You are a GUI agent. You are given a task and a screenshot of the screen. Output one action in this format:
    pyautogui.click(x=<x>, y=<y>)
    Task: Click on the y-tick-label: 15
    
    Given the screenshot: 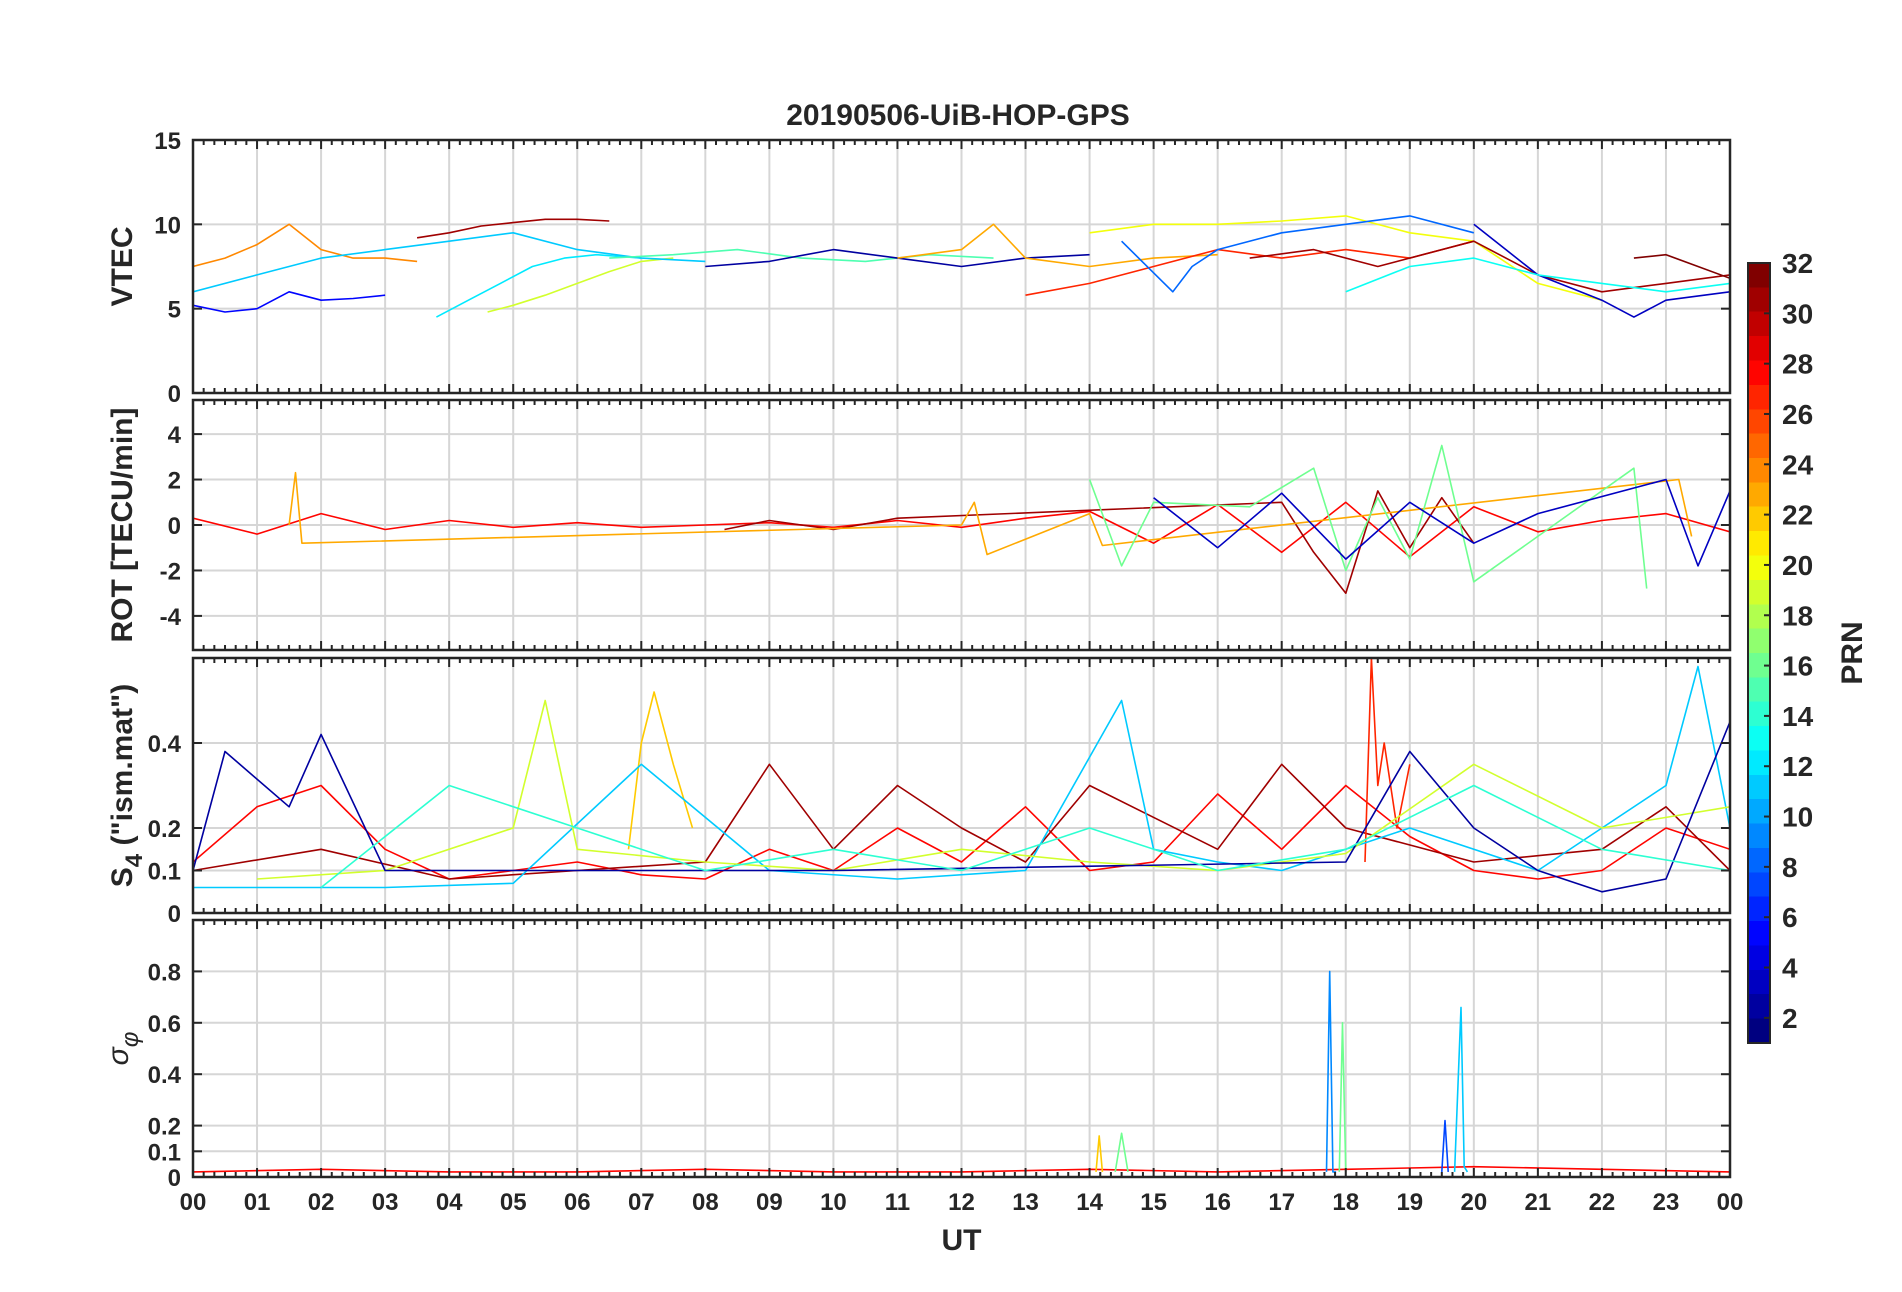 What is the action you would take?
    pyautogui.click(x=167, y=141)
    